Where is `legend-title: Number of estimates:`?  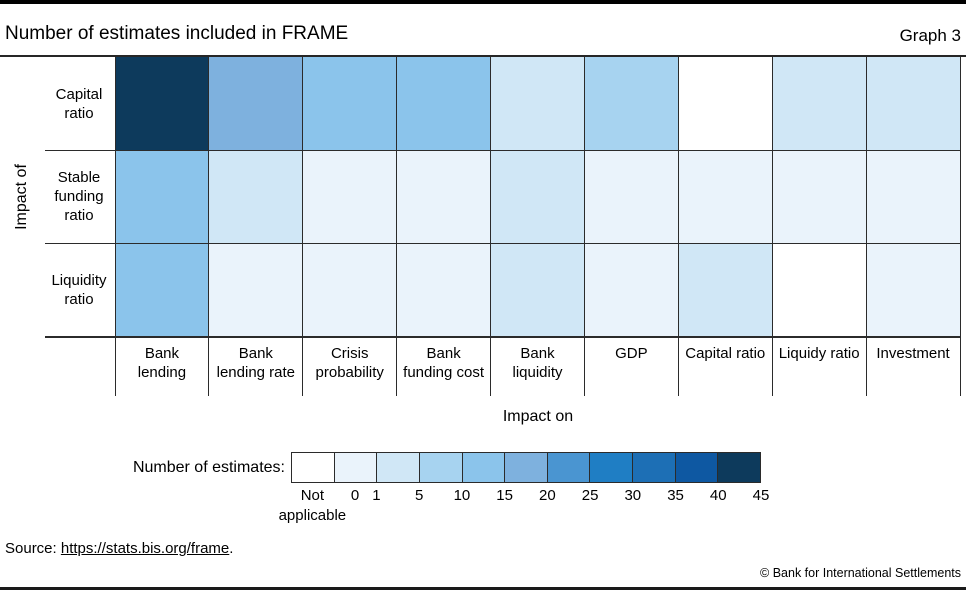 legend-title: Number of estimates: is located at coordinates (208, 467).